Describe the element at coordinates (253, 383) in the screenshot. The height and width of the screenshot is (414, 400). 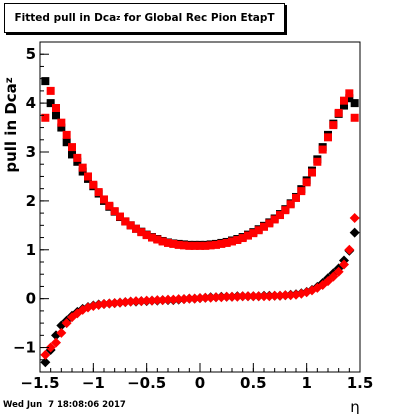
I see `x-tick-label: 0.5` at that location.